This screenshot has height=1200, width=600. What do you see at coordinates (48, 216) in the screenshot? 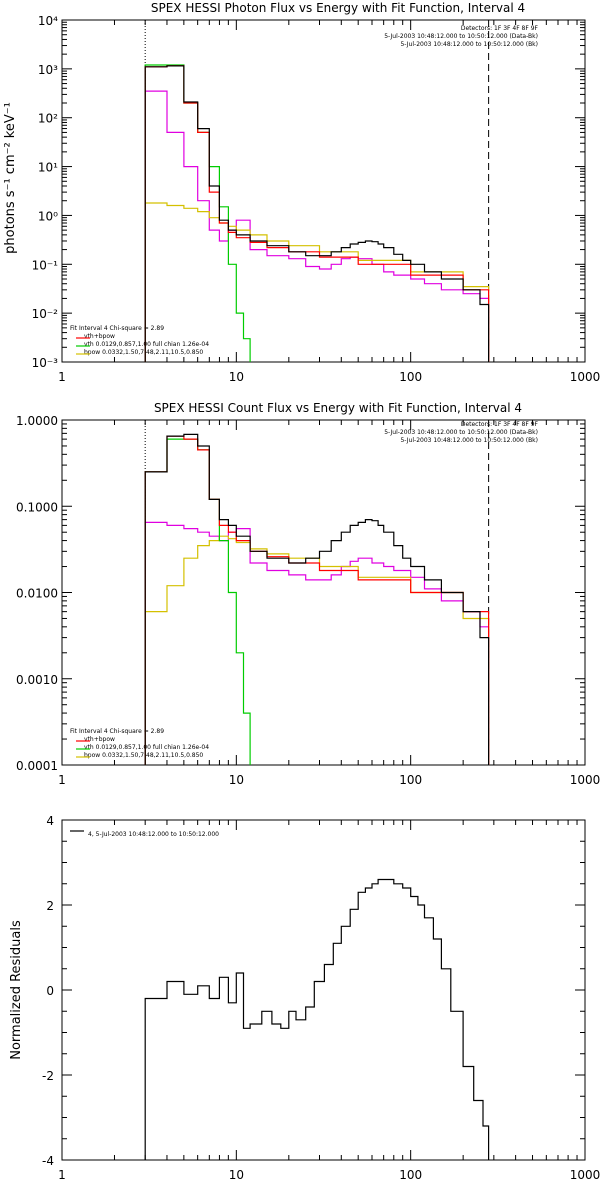
I see `y-tick-label: 10⁰` at bounding box center [48, 216].